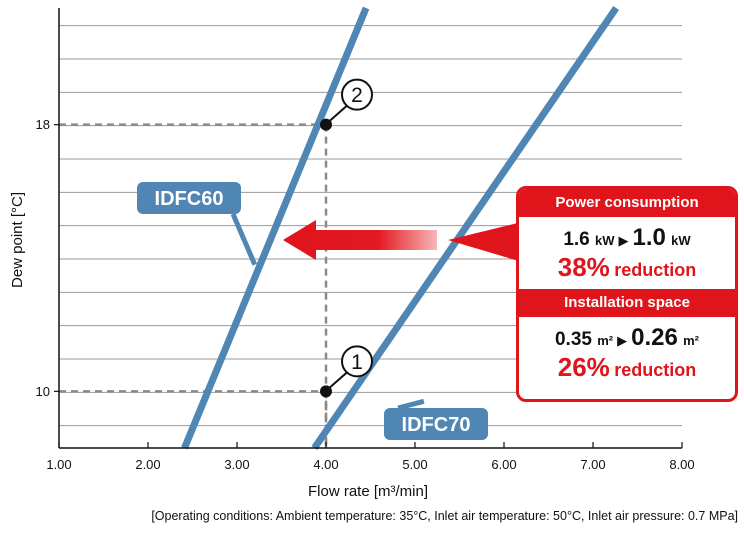  What do you see at coordinates (583, 266) in the screenshot?
I see `power-reduction-percent: 38%` at bounding box center [583, 266].